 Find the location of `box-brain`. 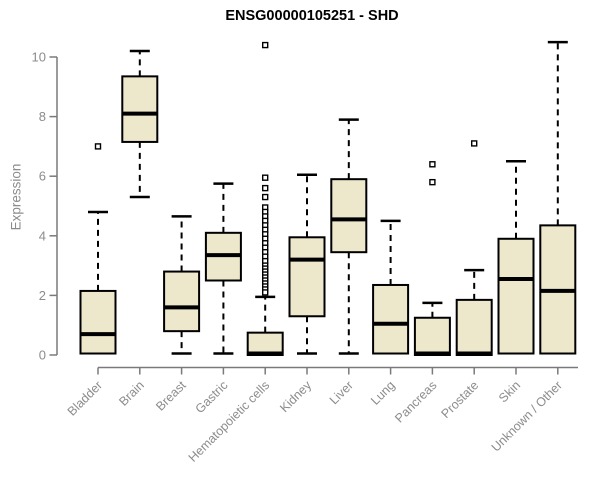

box-brain is located at coordinates (140, 109).